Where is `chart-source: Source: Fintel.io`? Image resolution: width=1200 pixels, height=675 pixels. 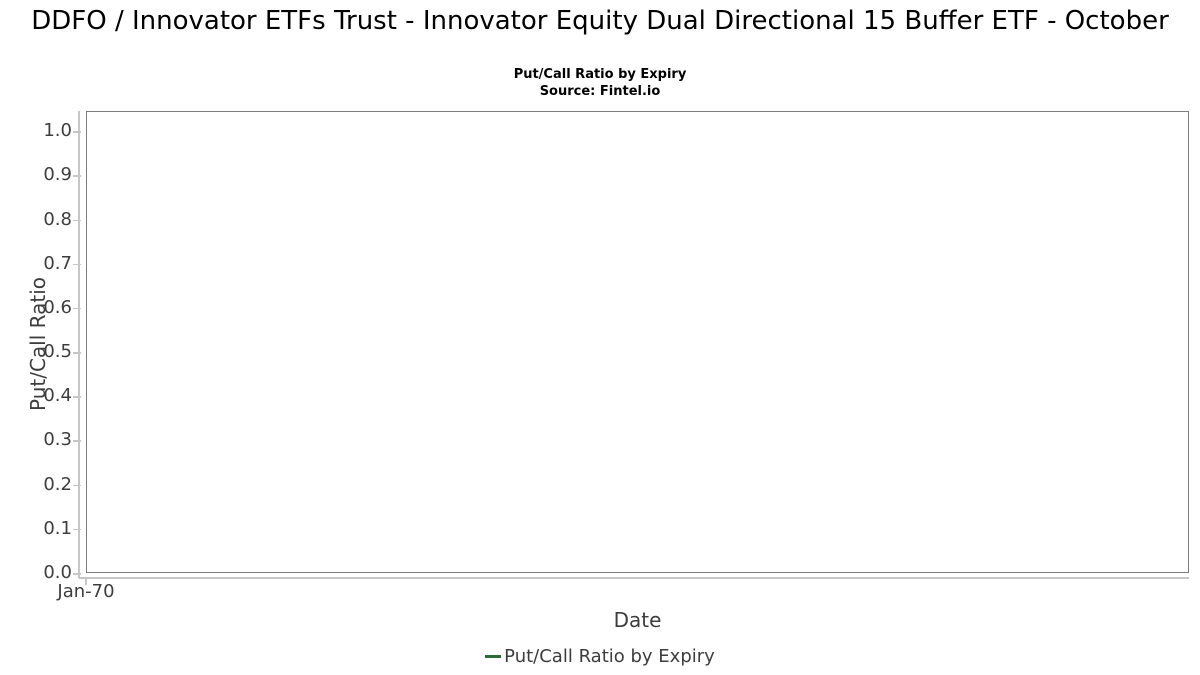 chart-source: Source: Fintel.io is located at coordinates (600, 91).